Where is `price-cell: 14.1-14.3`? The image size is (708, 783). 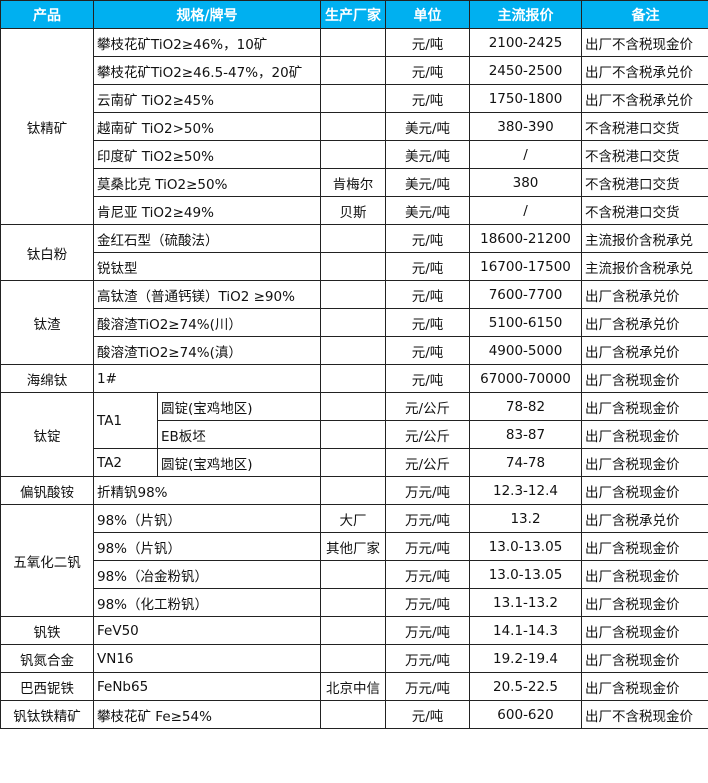
price-cell: 14.1-14.3 is located at coordinates (525, 630).